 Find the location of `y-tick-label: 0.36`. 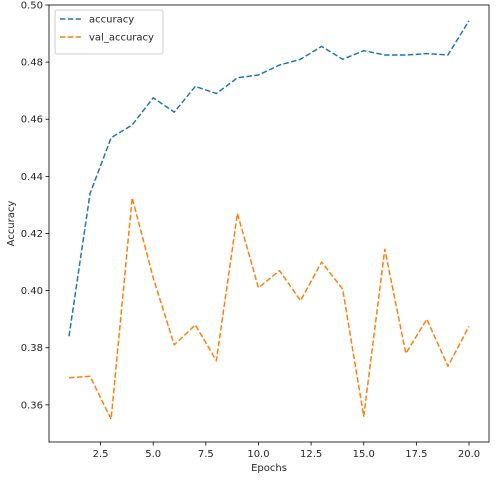

y-tick-label: 0.36 is located at coordinates (32, 405).